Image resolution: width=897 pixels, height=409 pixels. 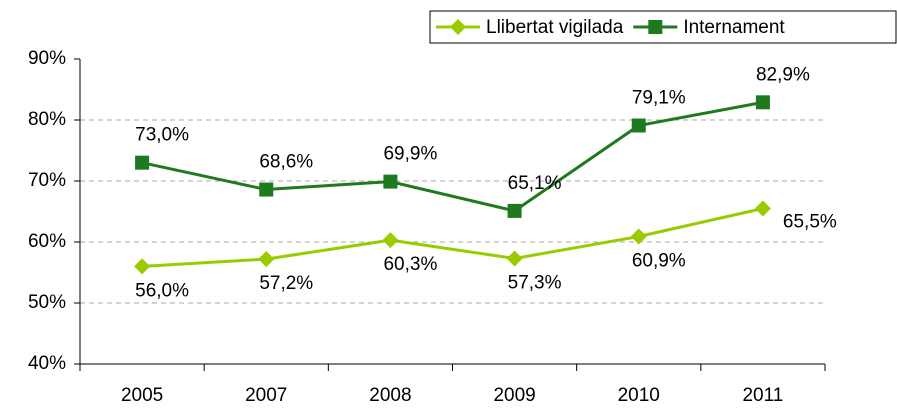 What do you see at coordinates (659, 261) in the screenshot?
I see `data-label: 60,9%` at bounding box center [659, 261].